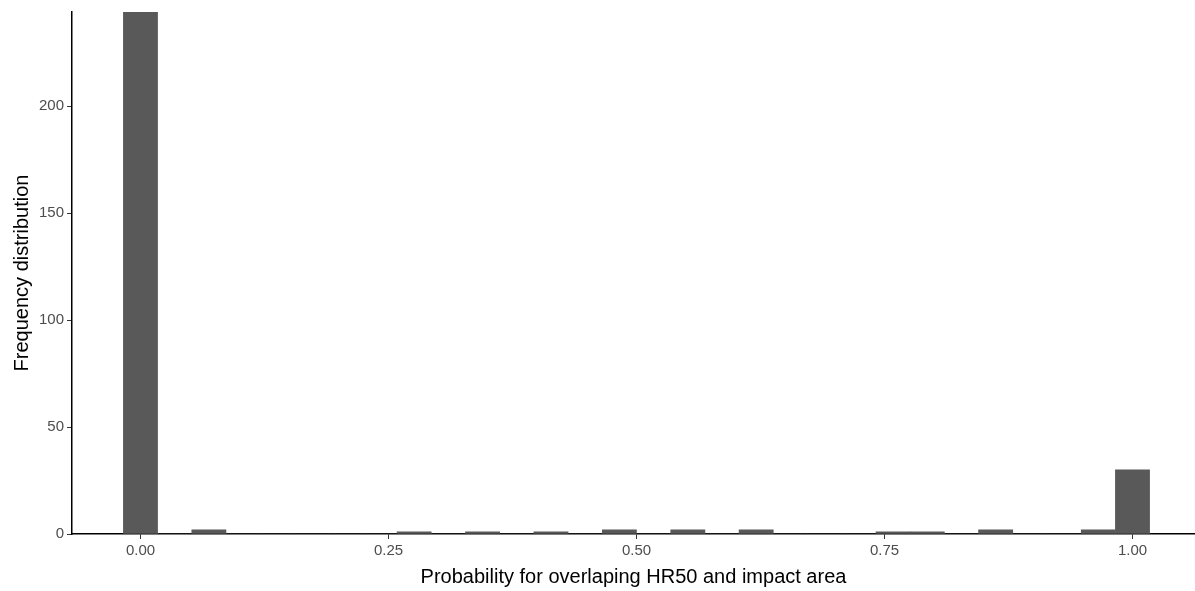 This screenshot has width=1195, height=591. Describe the element at coordinates (388, 550) in the screenshot. I see `x-tick-label: 0.25` at that location.